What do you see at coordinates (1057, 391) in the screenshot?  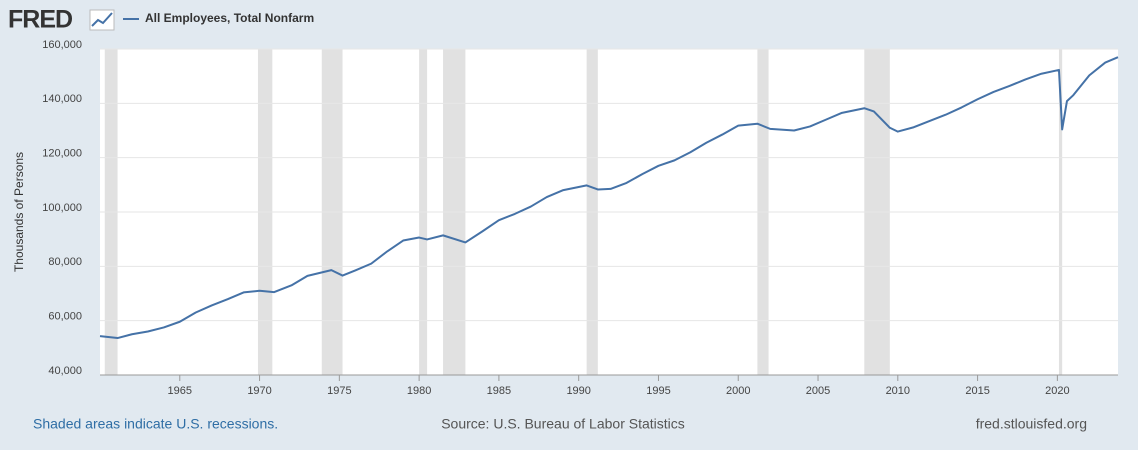 I see `x-tick-label: 2020` at bounding box center [1057, 391].